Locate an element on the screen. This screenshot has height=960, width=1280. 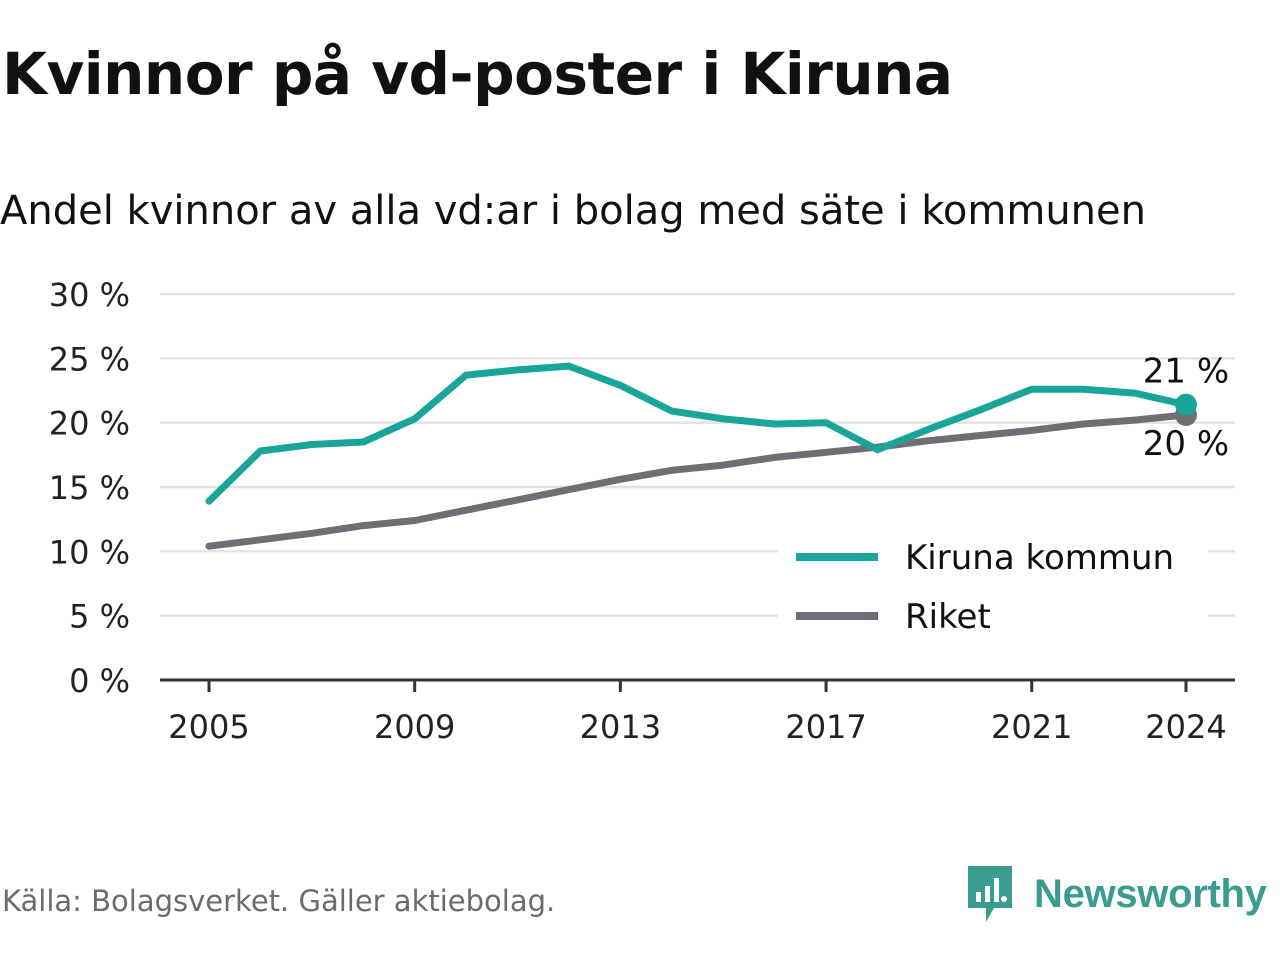
y-tick-label: 20 % is located at coordinates (89, 424).